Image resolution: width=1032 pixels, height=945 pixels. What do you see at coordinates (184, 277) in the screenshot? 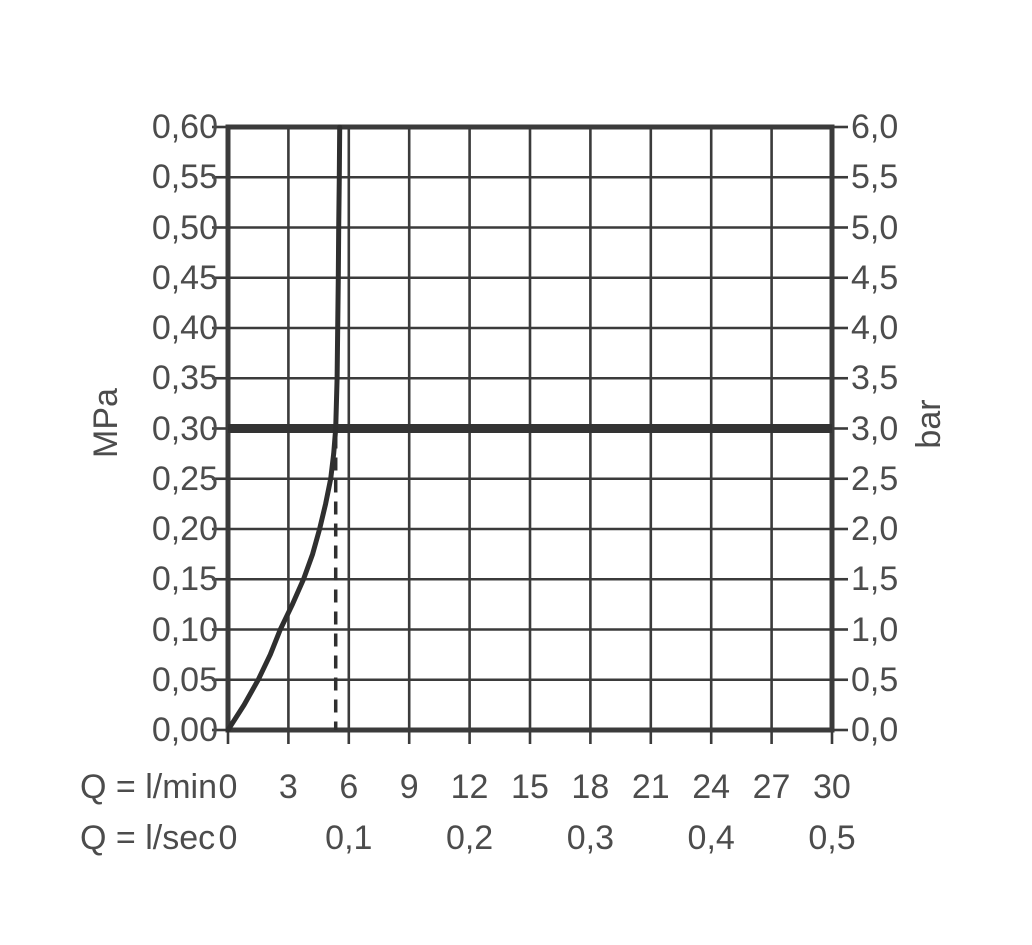
I see `left-axis-tick-label: 0,45` at bounding box center [184, 277].